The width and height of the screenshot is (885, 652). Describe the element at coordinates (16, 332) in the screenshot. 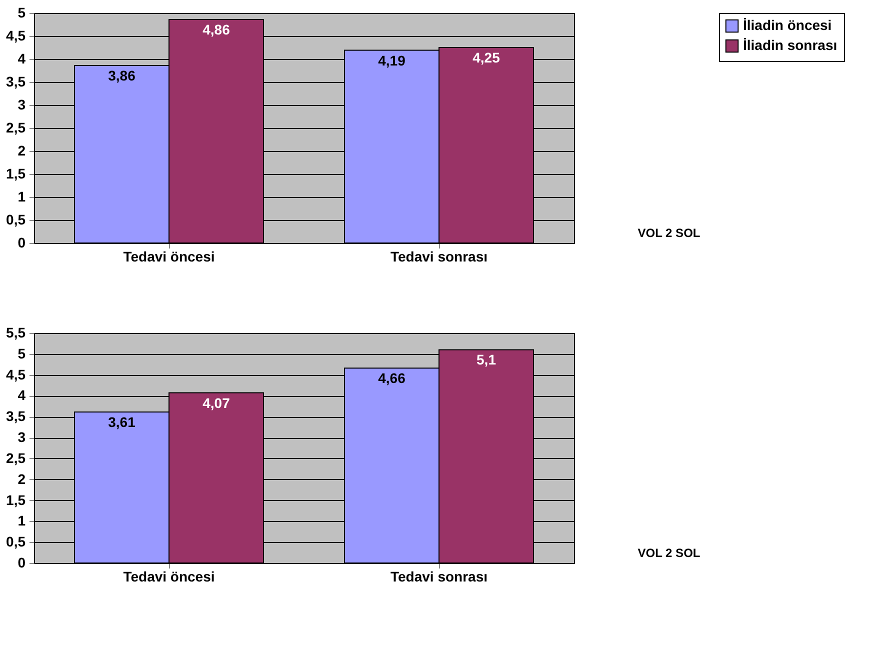

I see `y-tick-label: 5,5` at that location.